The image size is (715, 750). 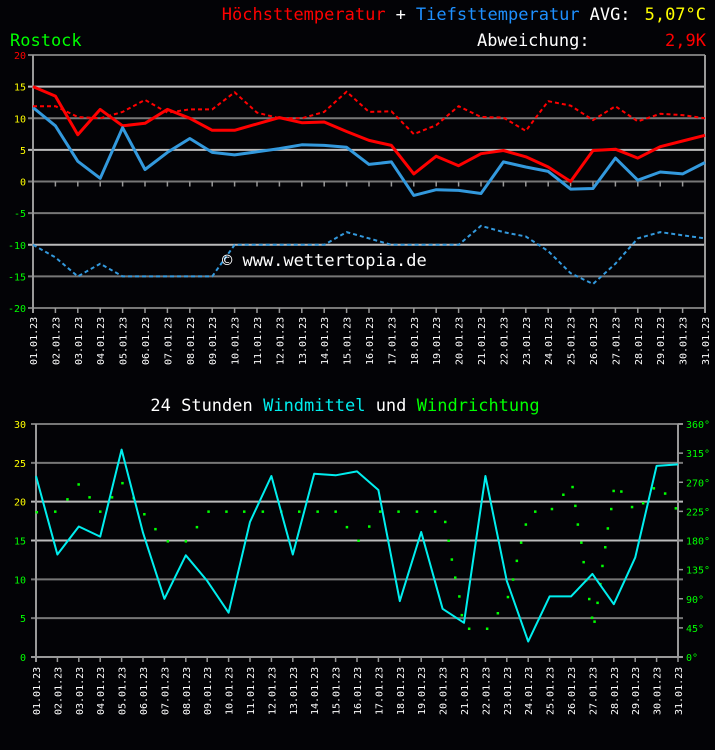 I want to click on y-tick-label: 5, so click(x=23, y=619).